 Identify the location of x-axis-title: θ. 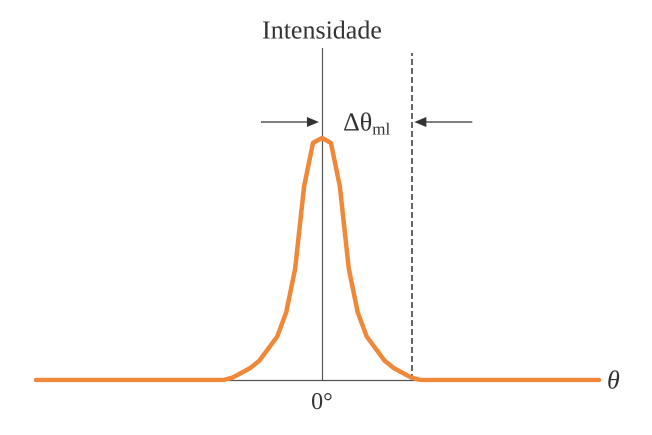
(613, 380).